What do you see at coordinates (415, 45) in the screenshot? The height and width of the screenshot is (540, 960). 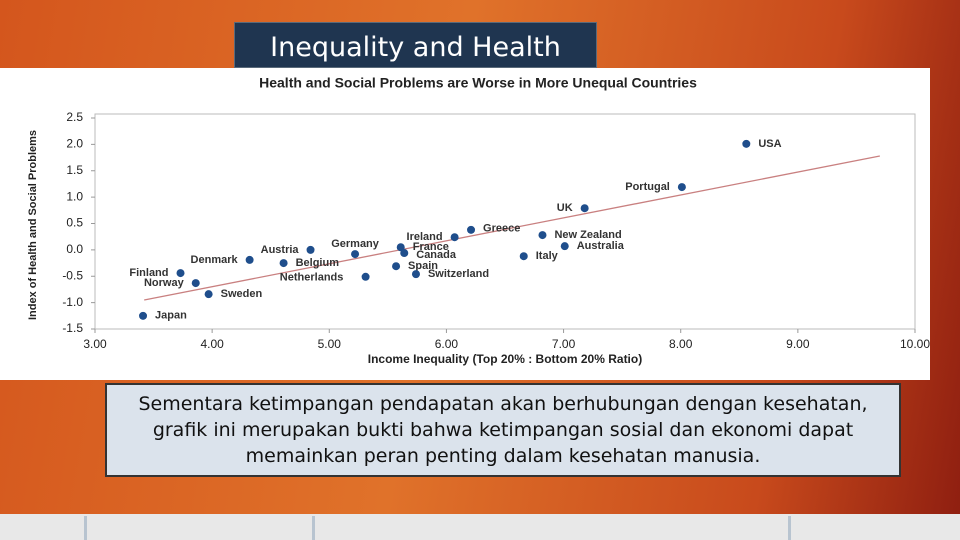 I see `slide-title: Inequality and Health` at bounding box center [415, 45].